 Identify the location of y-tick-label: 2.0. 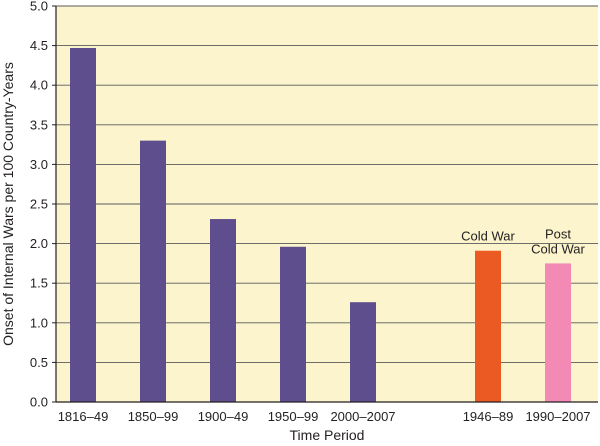
(39, 243).